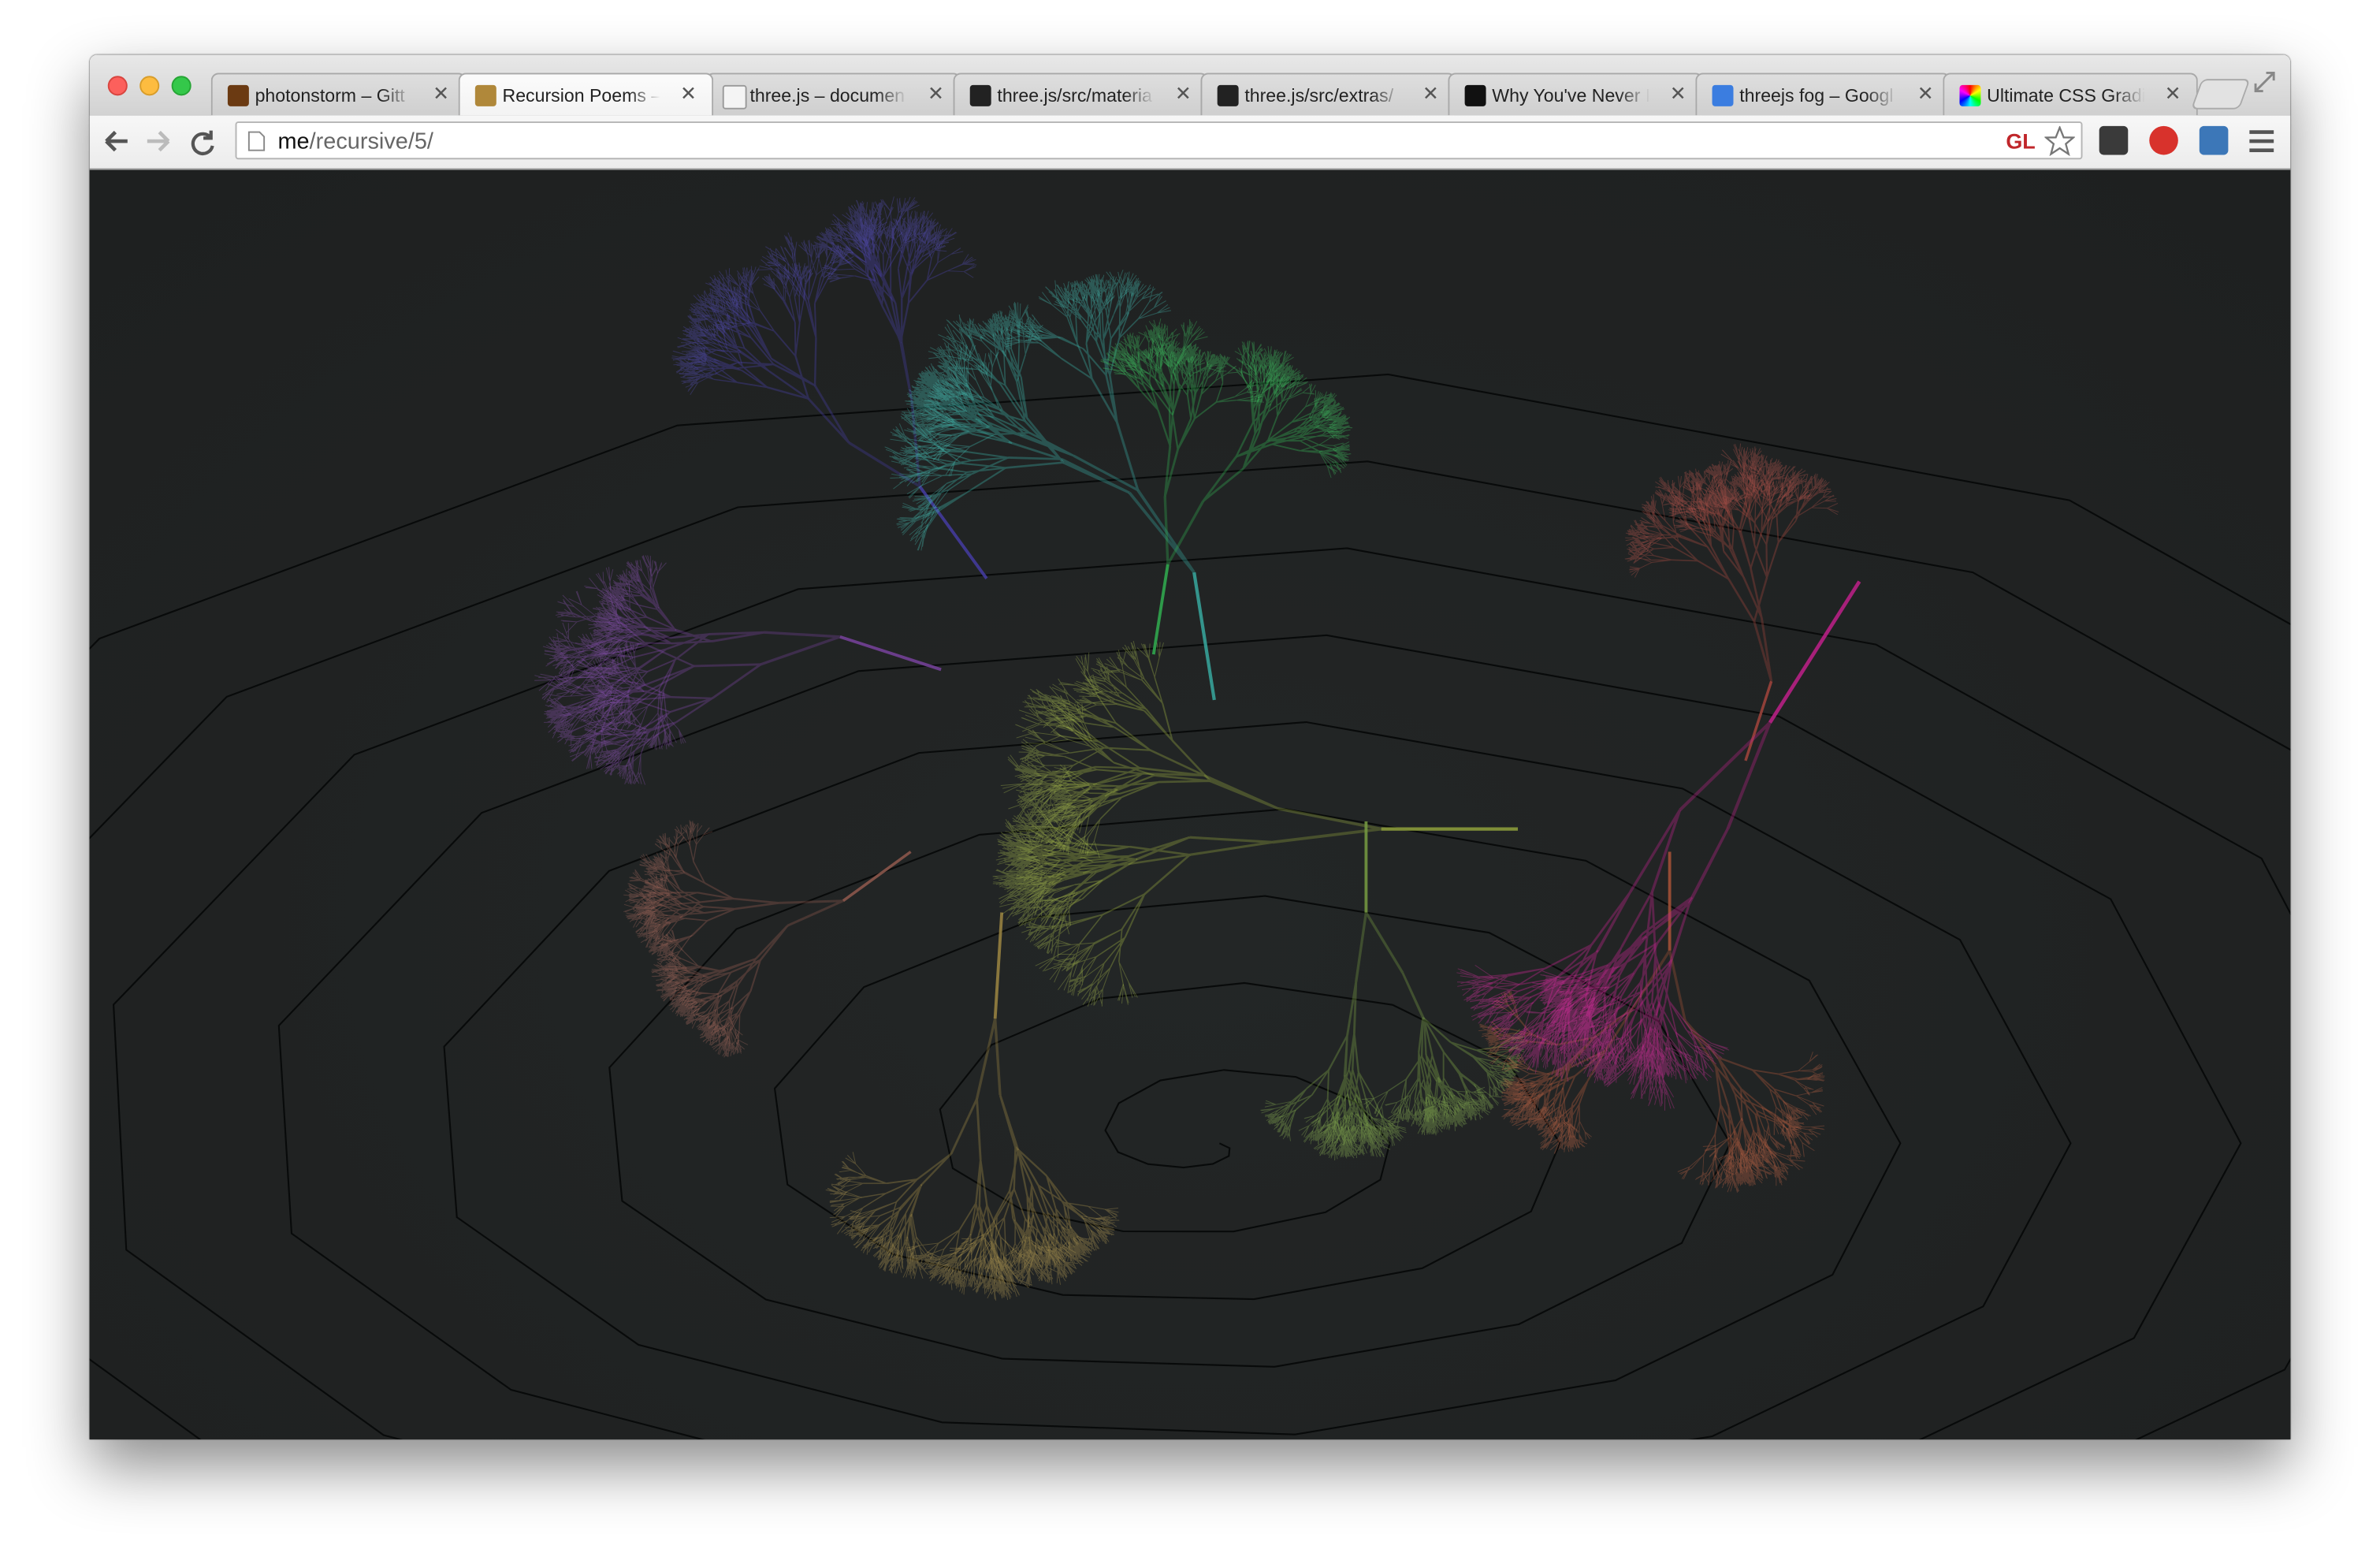  I want to click on tab: three.js – documen ✕, so click(833, 95).